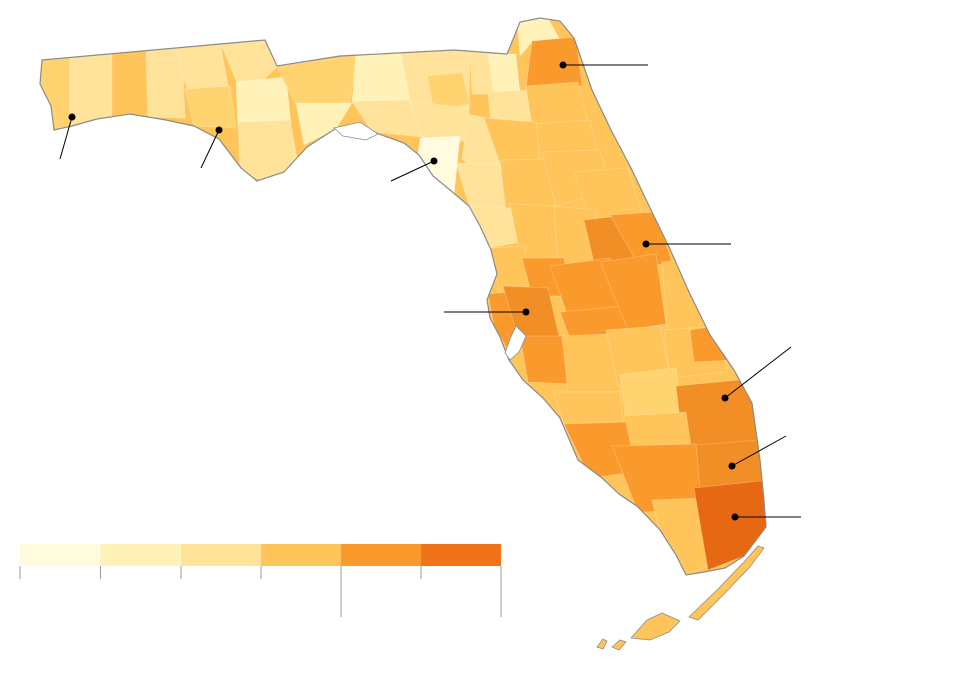 The image size is (980, 674). Describe the element at coordinates (680, 598) in the screenshot. I see `keys-islands` at that location.